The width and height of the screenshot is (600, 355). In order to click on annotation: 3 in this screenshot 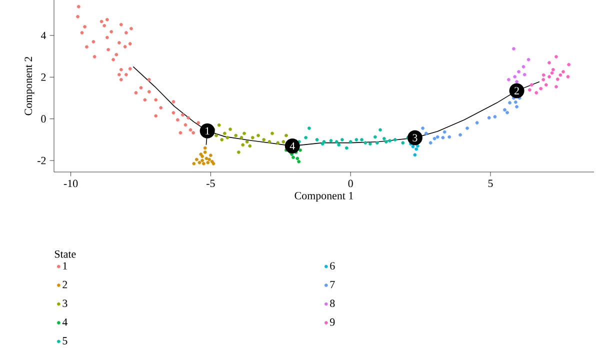, I will do `click(415, 138)`.